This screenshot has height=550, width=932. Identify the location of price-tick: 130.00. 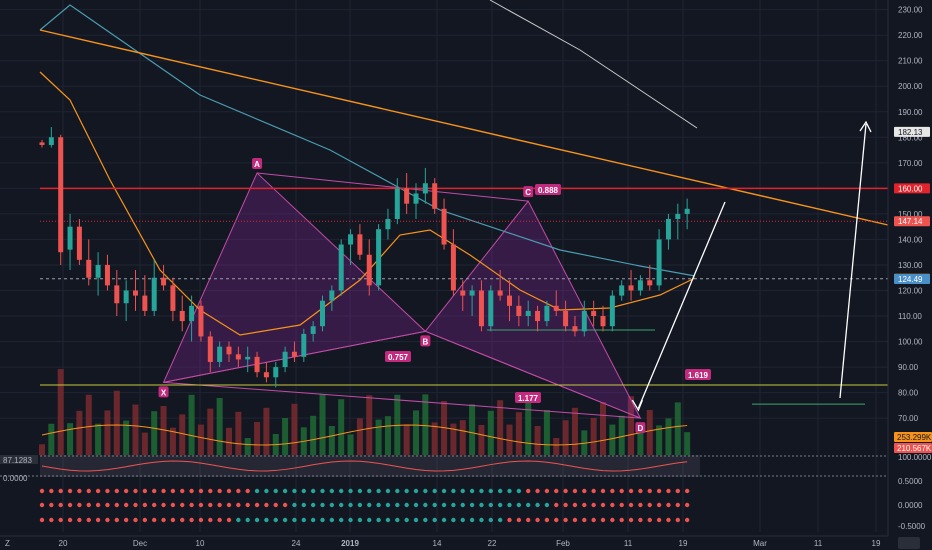
(910, 265).